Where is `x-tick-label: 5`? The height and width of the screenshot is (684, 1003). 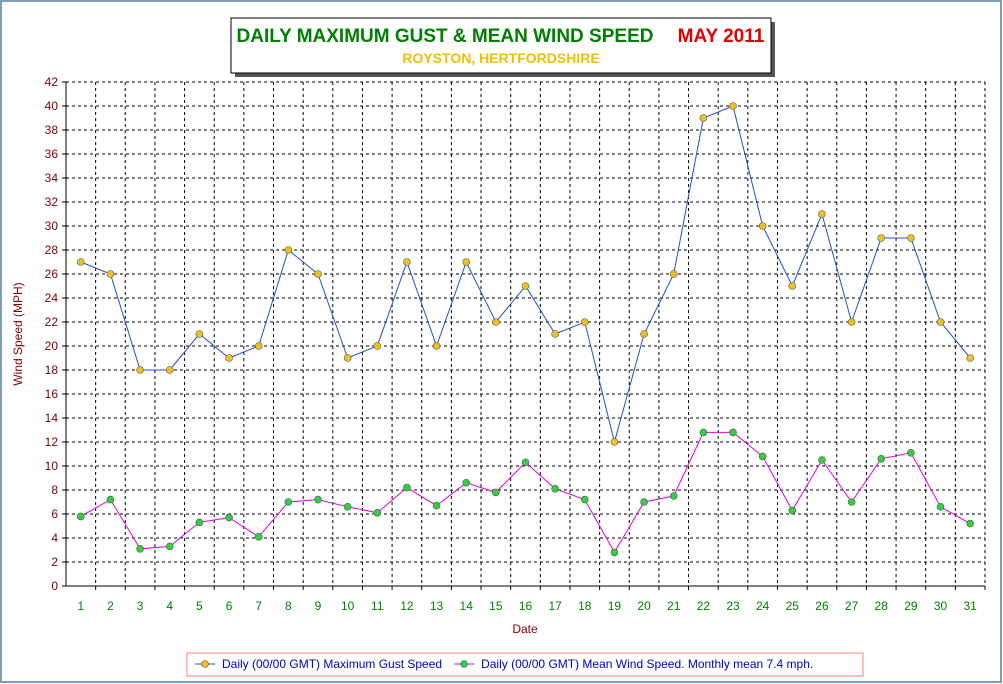 x-tick-label: 5 is located at coordinates (199, 606).